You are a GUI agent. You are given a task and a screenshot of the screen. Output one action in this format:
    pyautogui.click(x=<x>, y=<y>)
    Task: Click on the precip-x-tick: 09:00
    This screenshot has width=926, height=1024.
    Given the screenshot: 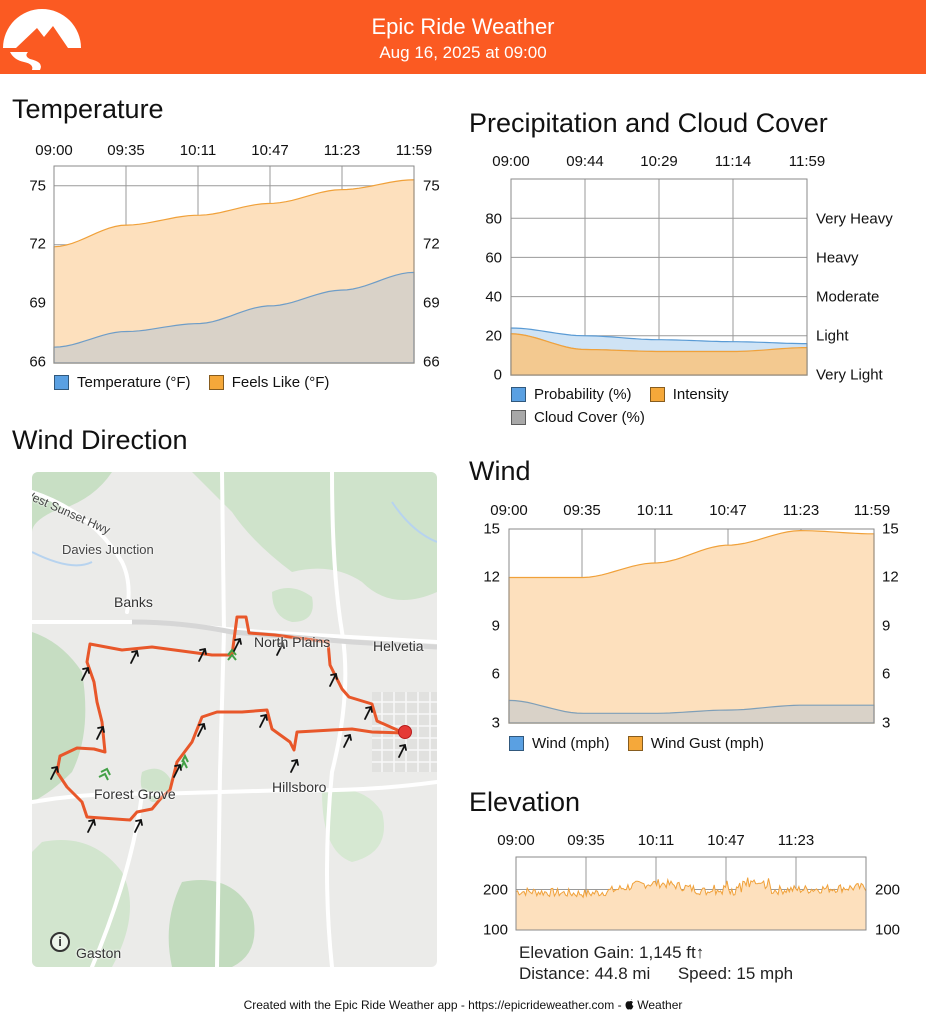 What is the action you would take?
    pyautogui.click(x=511, y=161)
    